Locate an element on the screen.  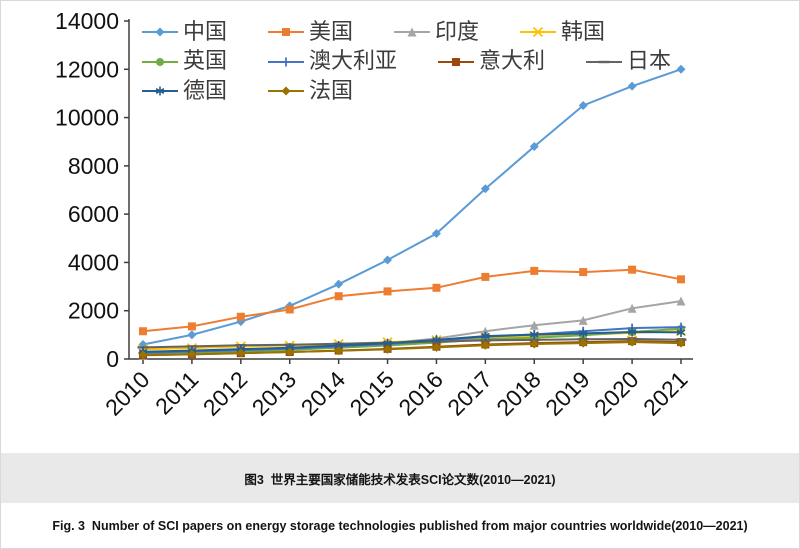
x-tick-label: 2020 is located at coordinates (616, 393).